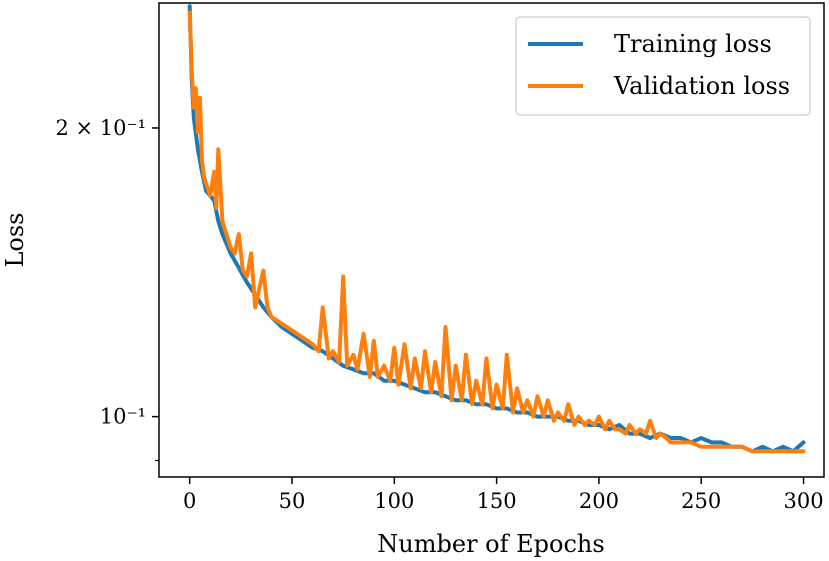 The width and height of the screenshot is (829, 561). Describe the element at coordinates (100, 128) in the screenshot. I see `y-tick-label: 2 × 10⁻¹` at that location.